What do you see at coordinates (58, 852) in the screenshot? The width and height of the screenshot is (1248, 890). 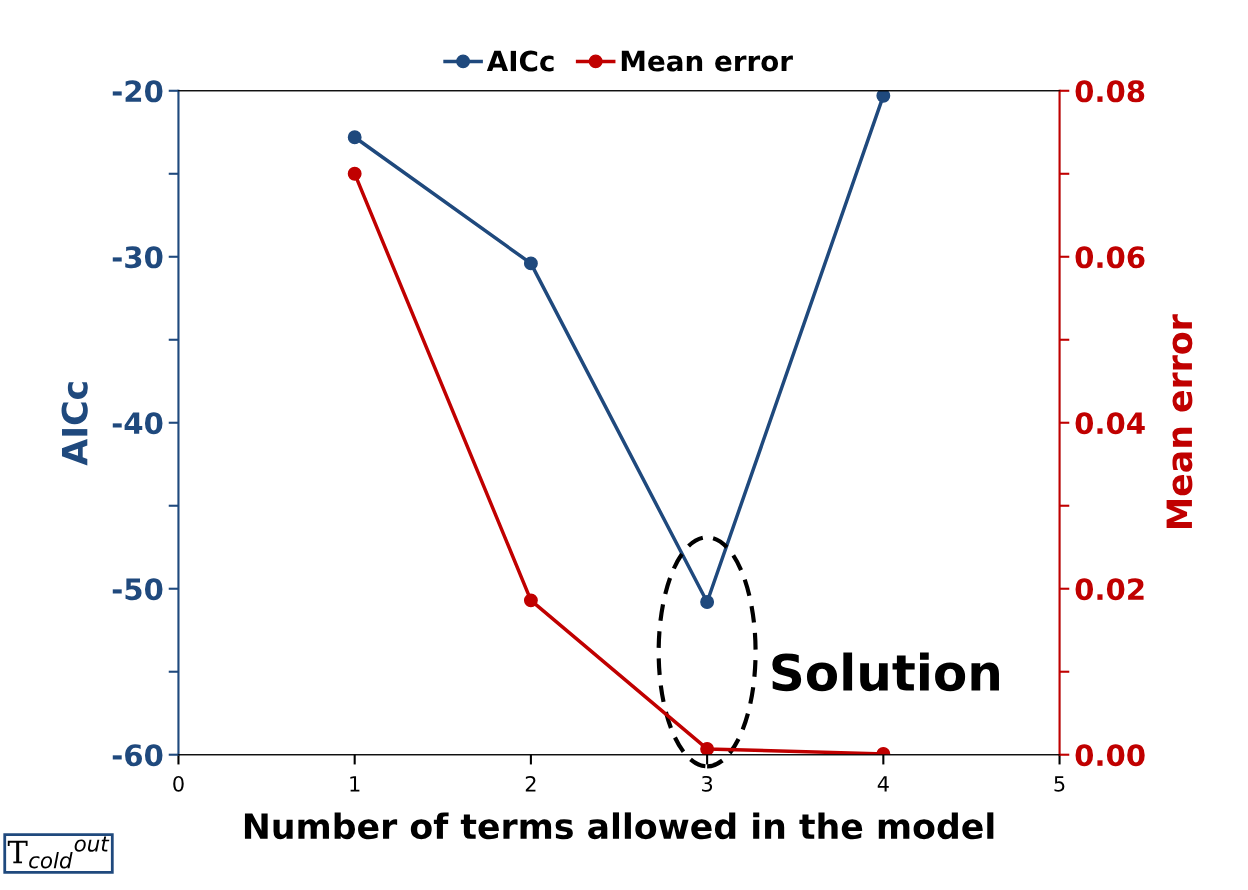 I see `text: T$_{cold}$$^{out}$` at bounding box center [58, 852].